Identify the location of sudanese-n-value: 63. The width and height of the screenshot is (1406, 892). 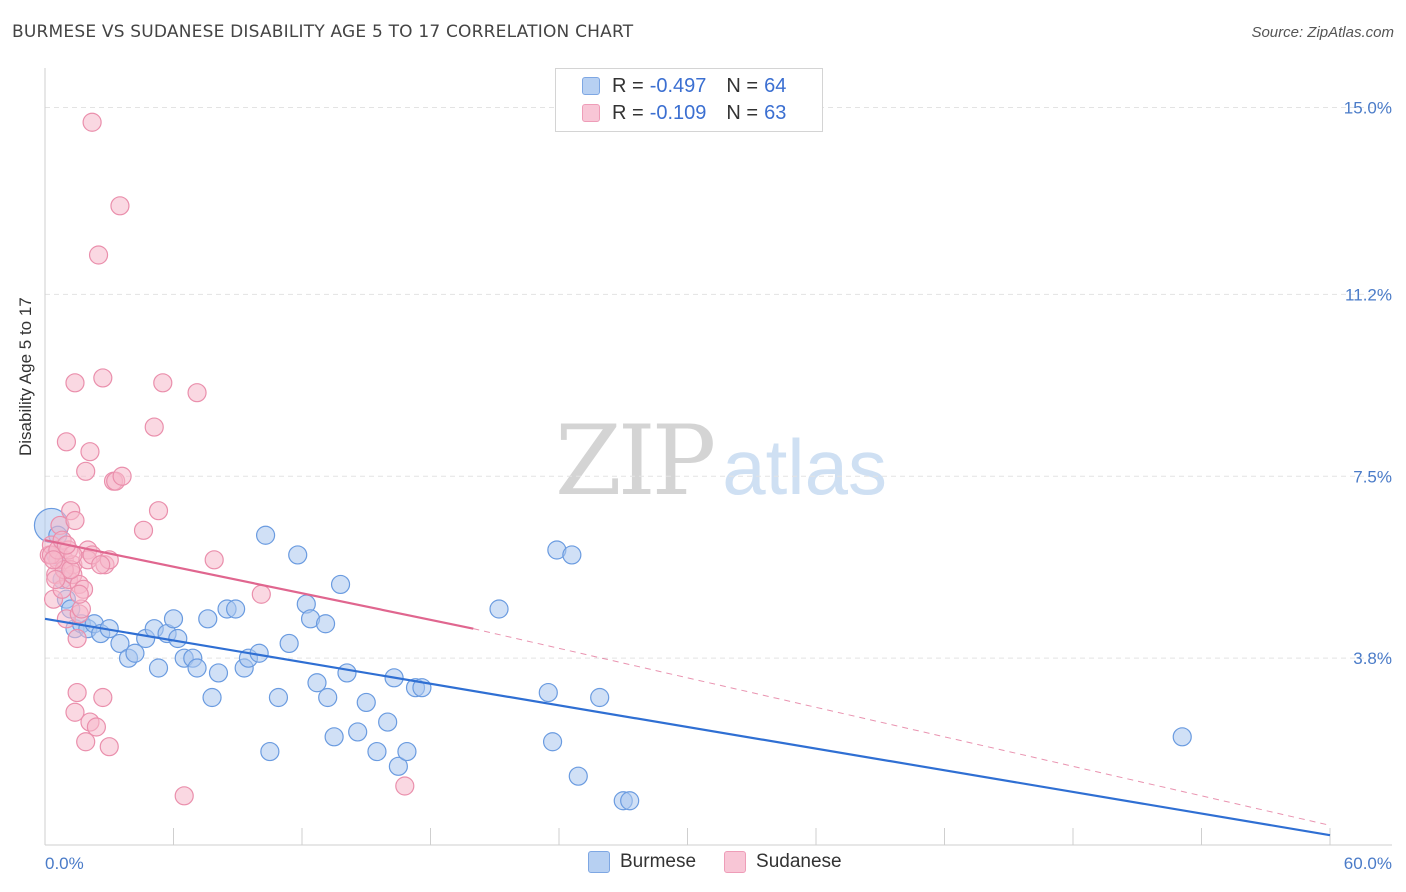
(775, 112).